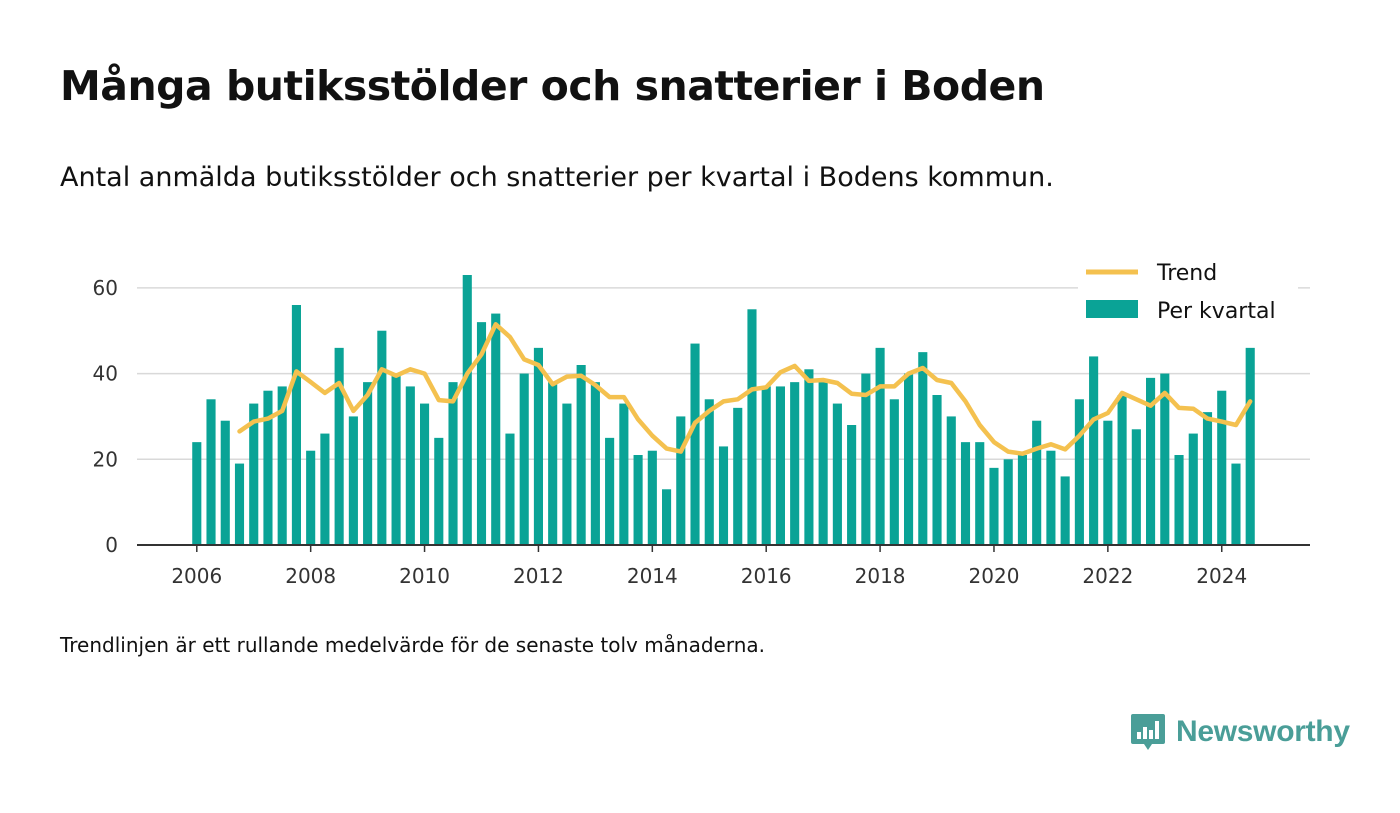  What do you see at coordinates (1148, 732) in the screenshot?
I see `newsworthy-logo-icon` at bounding box center [1148, 732].